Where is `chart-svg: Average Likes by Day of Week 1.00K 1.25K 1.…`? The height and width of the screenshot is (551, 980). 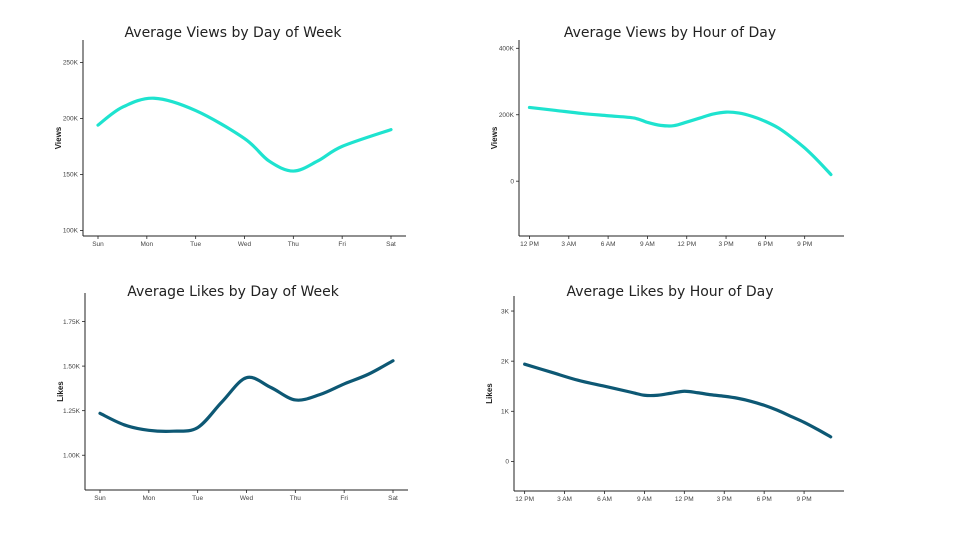
chart-svg: Average Likes by Day of Week 1.00K 1.25K 1.… is located at coordinates (232, 393).